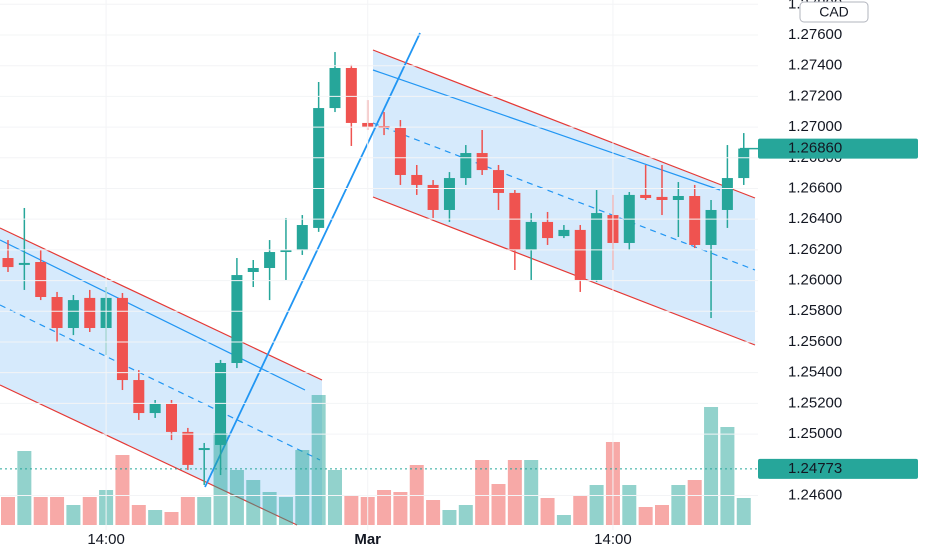 This screenshot has width=932, height=550. I want to click on last-price-badge, so click(838, 148).